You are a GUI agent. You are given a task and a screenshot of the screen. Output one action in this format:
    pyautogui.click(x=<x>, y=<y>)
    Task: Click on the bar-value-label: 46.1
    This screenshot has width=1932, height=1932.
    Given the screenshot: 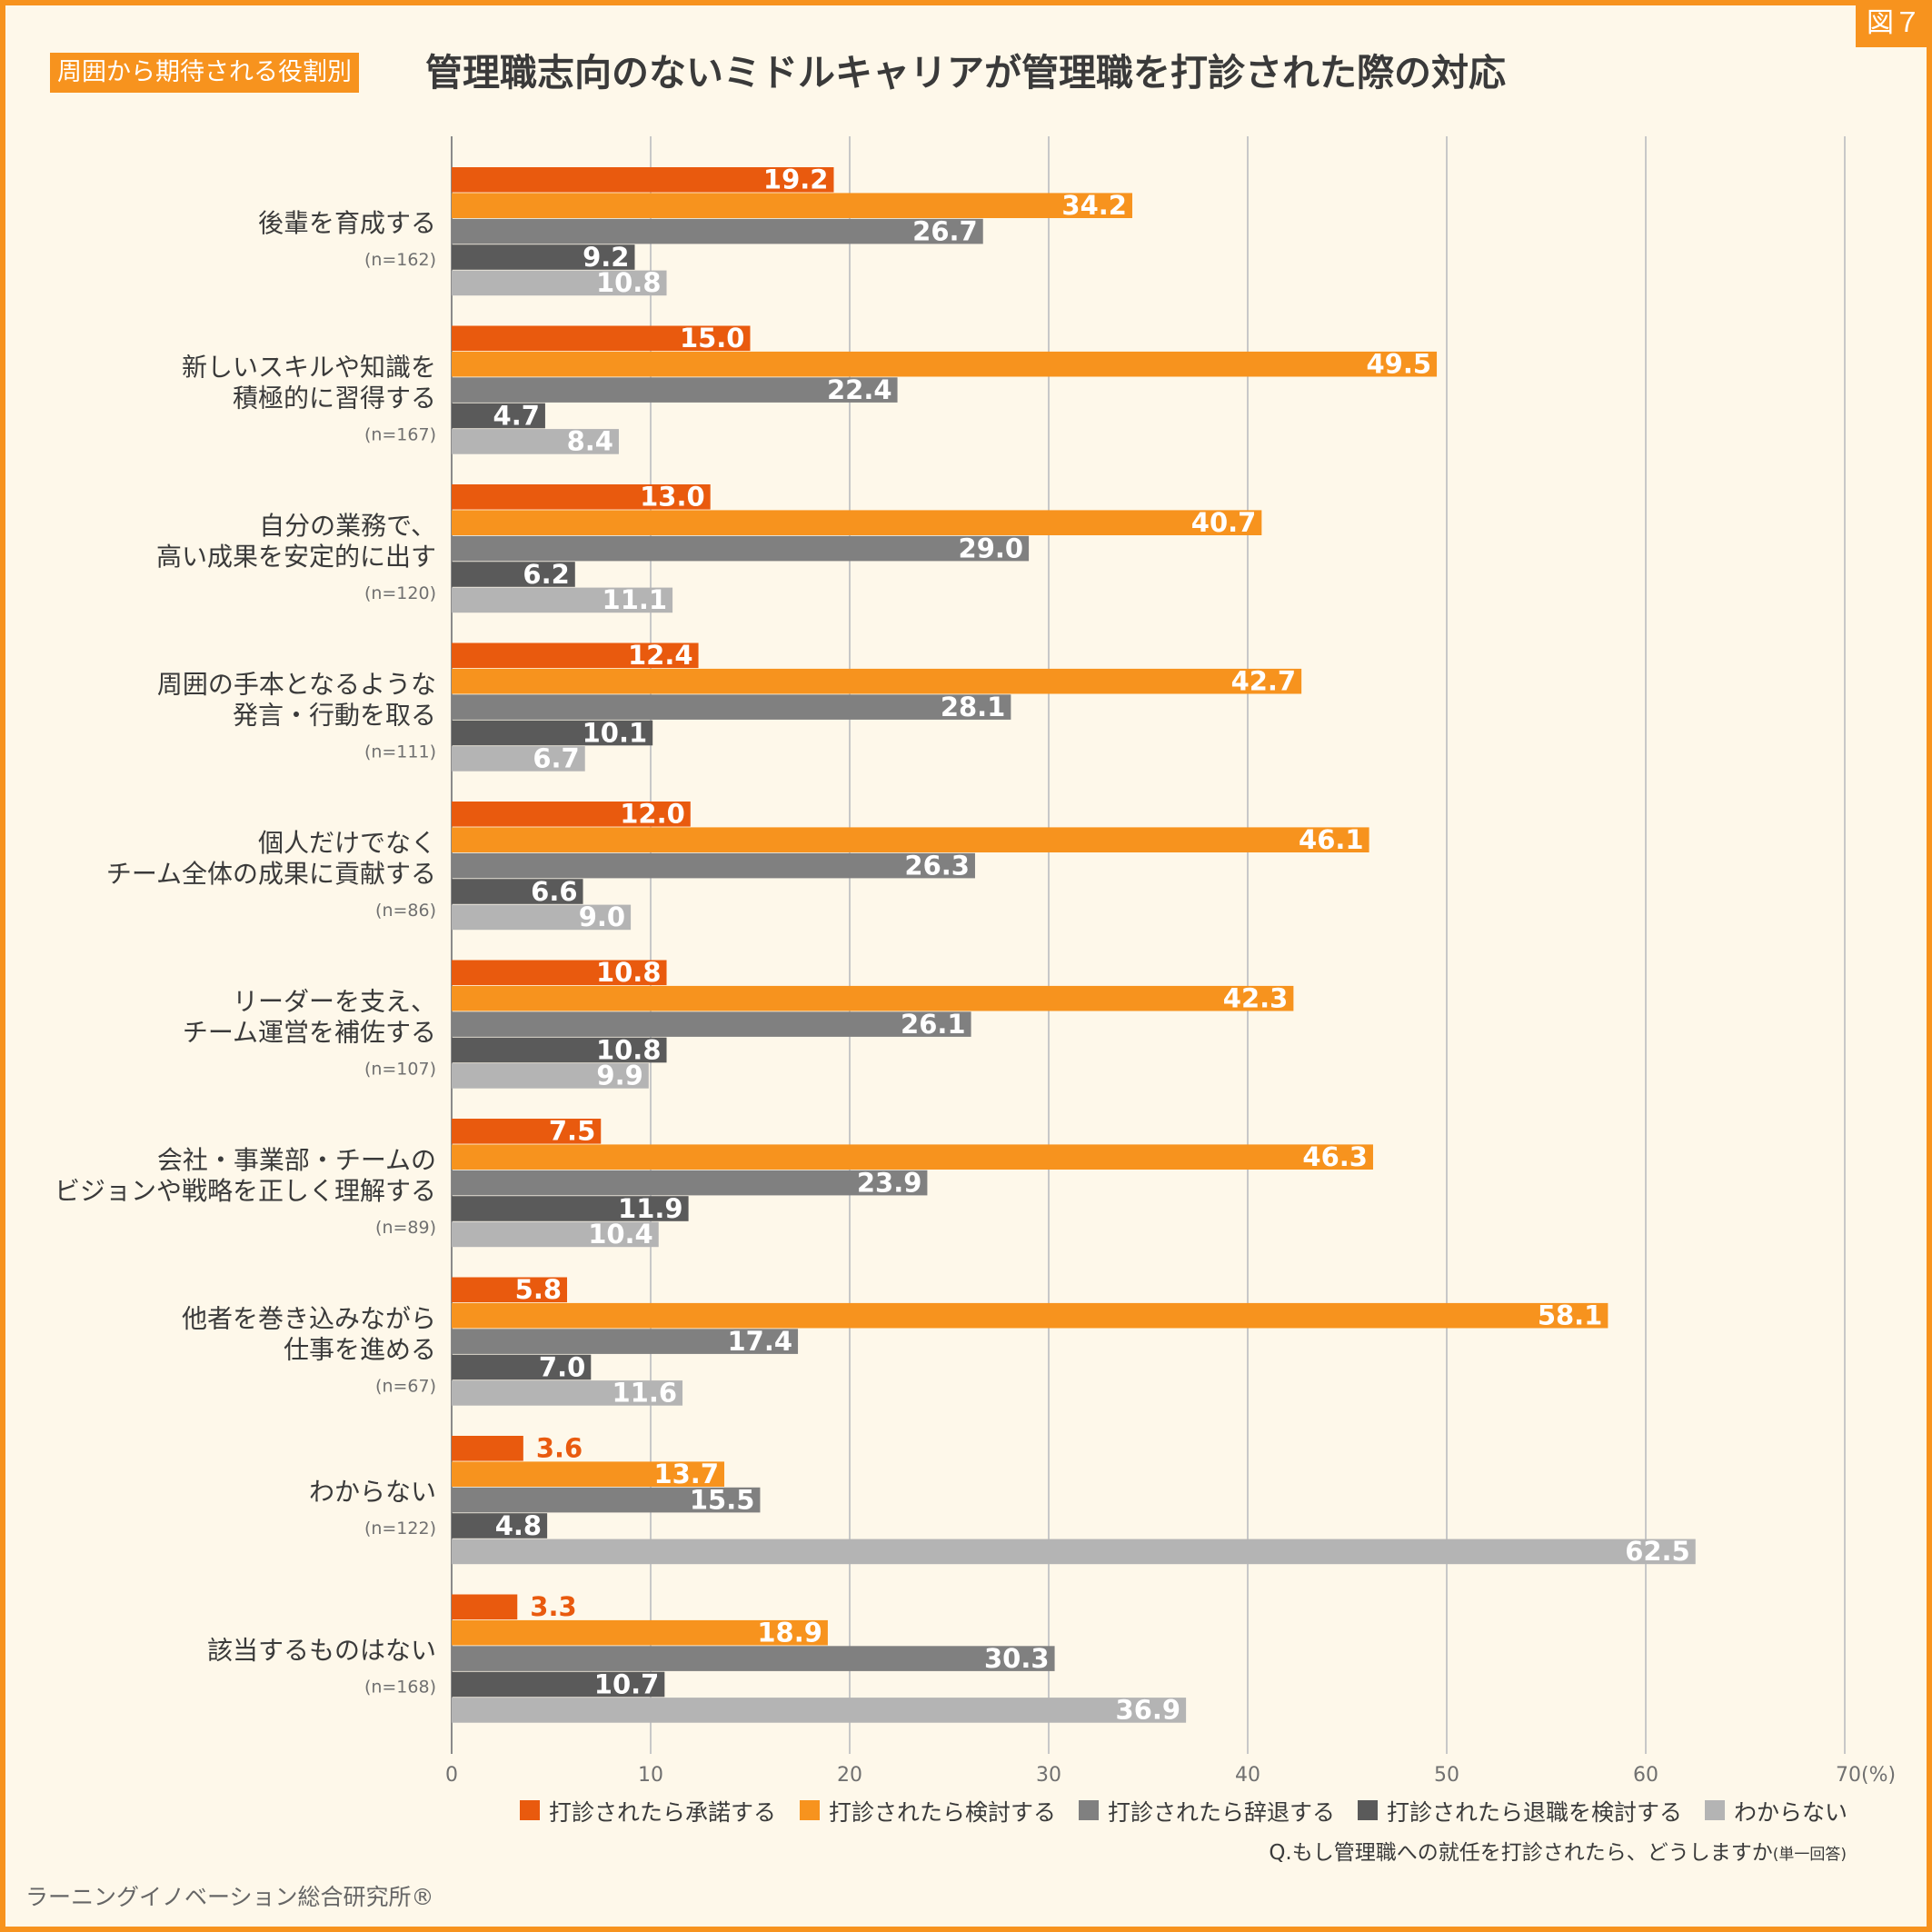 What is the action you would take?
    pyautogui.click(x=1331, y=840)
    